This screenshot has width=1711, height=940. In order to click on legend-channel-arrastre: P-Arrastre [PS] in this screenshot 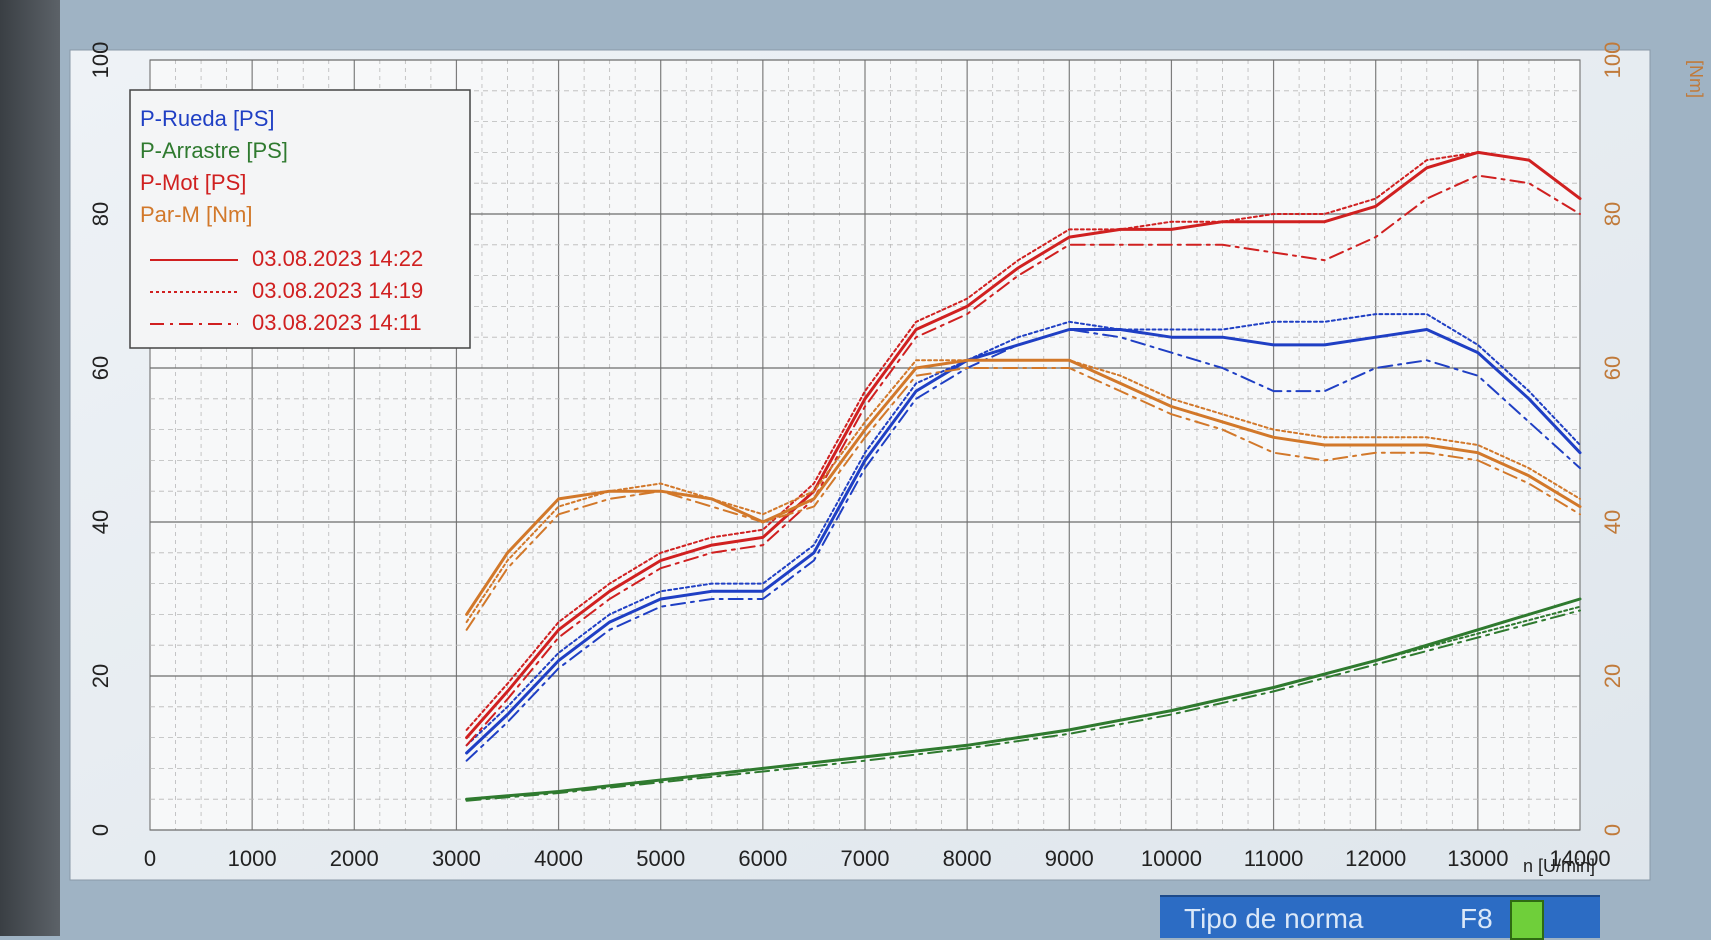, I will do `click(214, 150)`.